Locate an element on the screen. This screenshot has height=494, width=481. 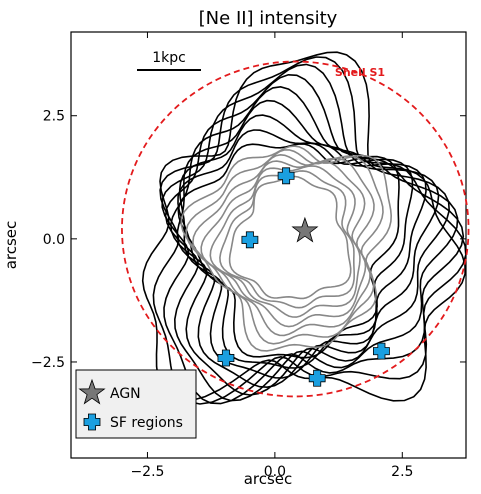
y-tick-label: 2.5 is located at coordinates (54, 117).